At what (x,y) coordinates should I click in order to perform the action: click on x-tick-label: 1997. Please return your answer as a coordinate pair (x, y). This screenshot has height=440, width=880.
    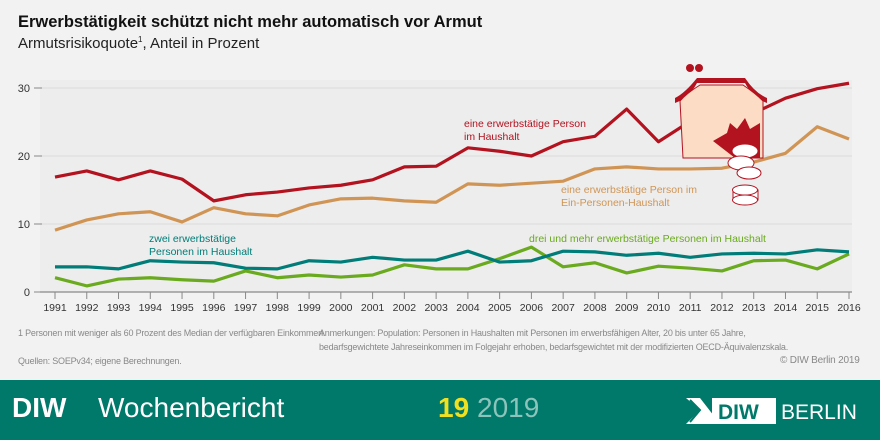
    Looking at the image, I should click on (246, 308).